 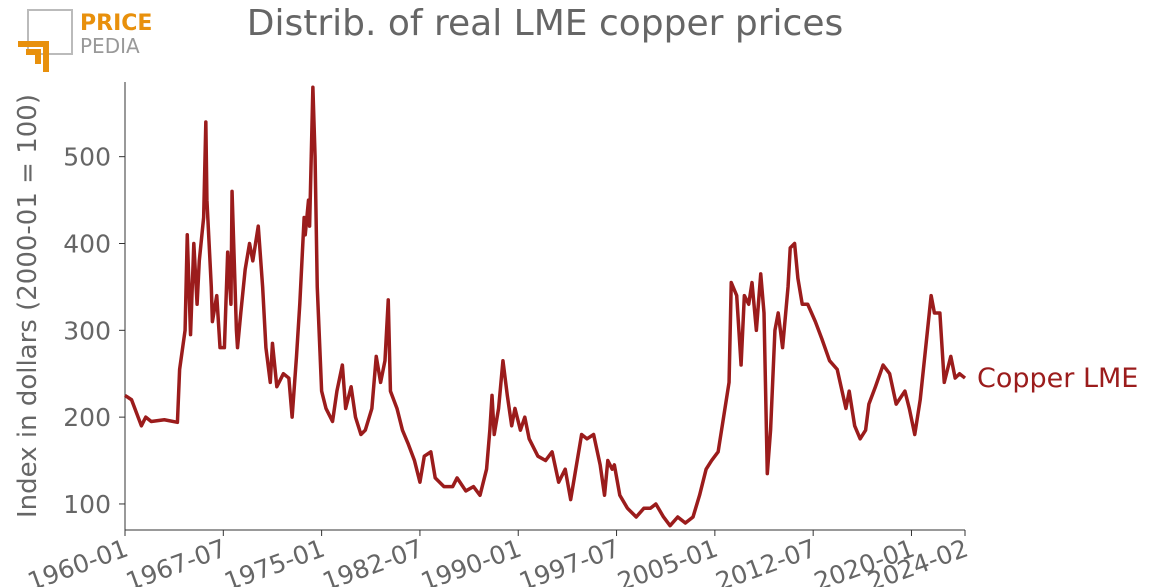 What do you see at coordinates (766, 560) in the screenshot?
I see `x-tick-label: 2012-07` at bounding box center [766, 560].